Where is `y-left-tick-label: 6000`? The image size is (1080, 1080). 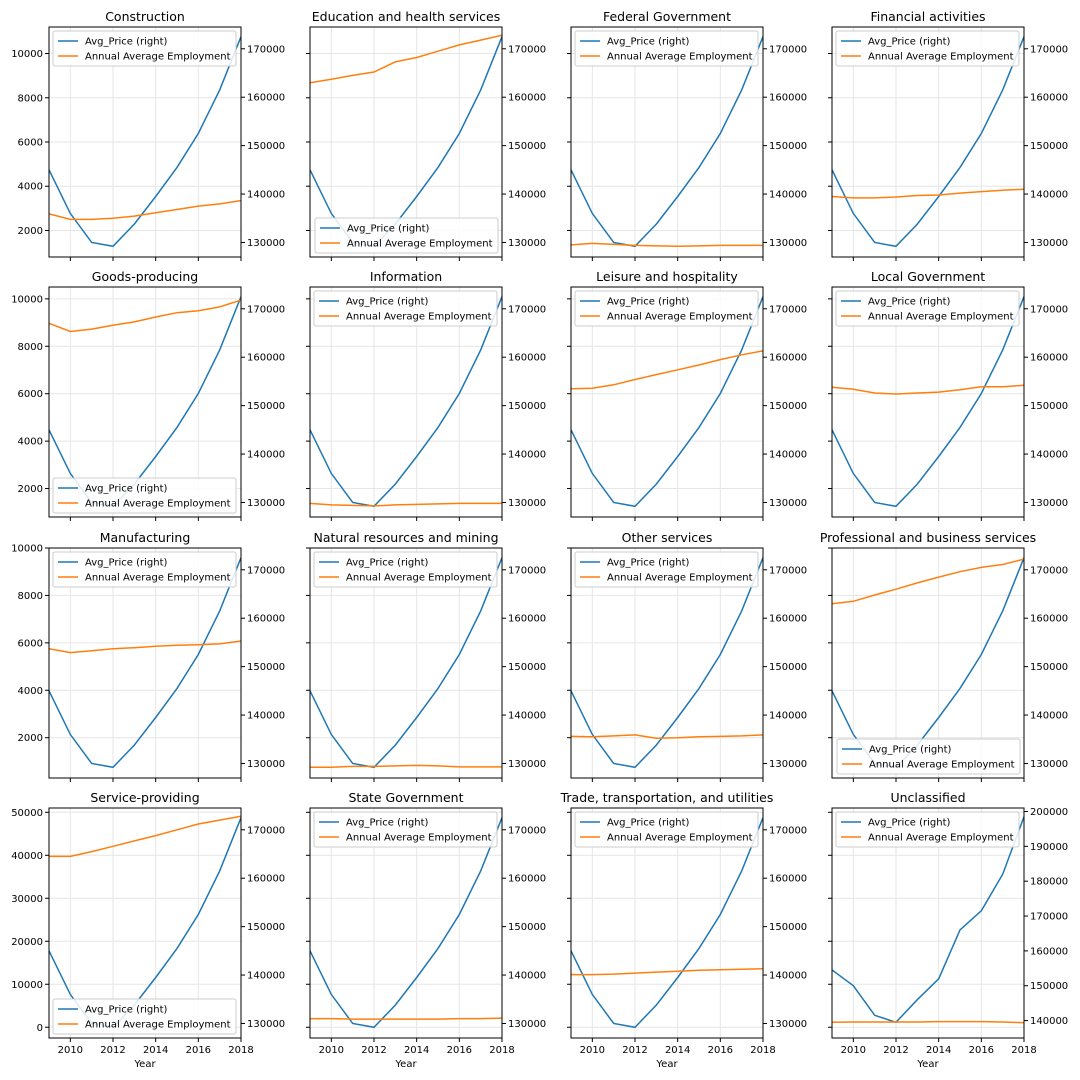 y-left-tick-label: 6000 is located at coordinates (30, 643).